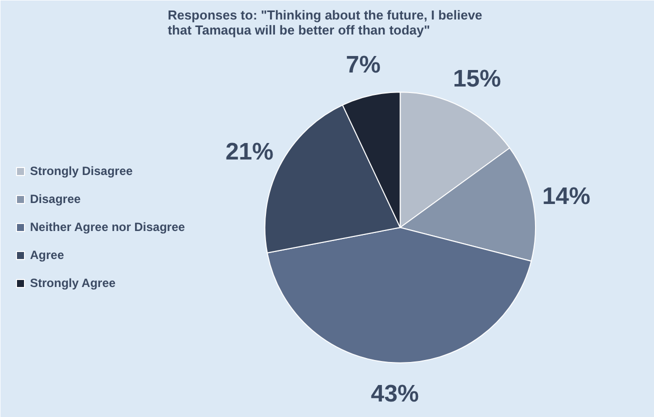  What do you see at coordinates (325, 23) in the screenshot?
I see `chart-title: Responses to: "Thinking about the future, I believe that Tamaqua will be better off than today"` at bounding box center [325, 23].